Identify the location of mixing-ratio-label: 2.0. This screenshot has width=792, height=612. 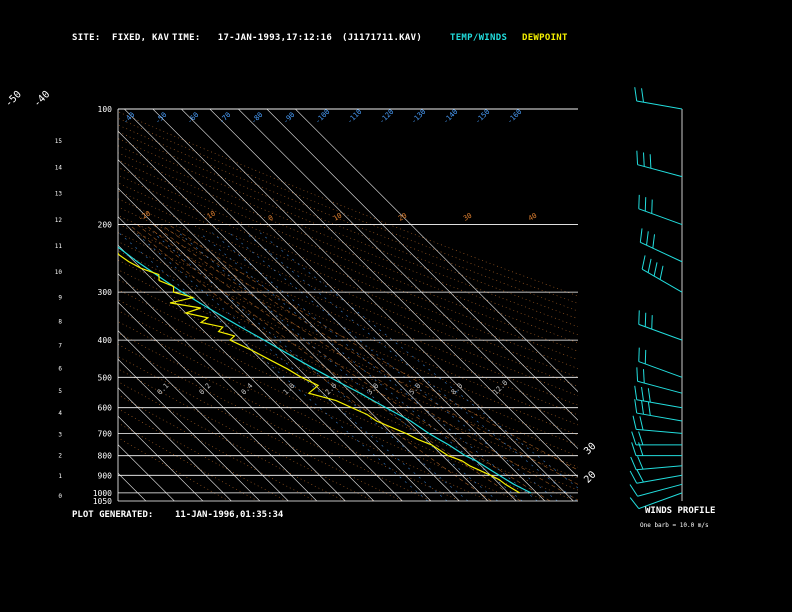
(331, 389).